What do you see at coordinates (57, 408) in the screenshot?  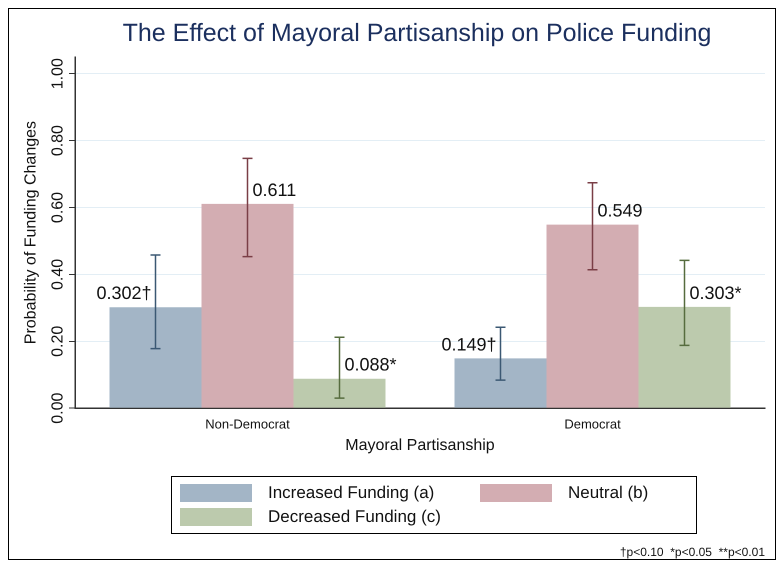 I see `y-tick-label: 0.00` at bounding box center [57, 408].